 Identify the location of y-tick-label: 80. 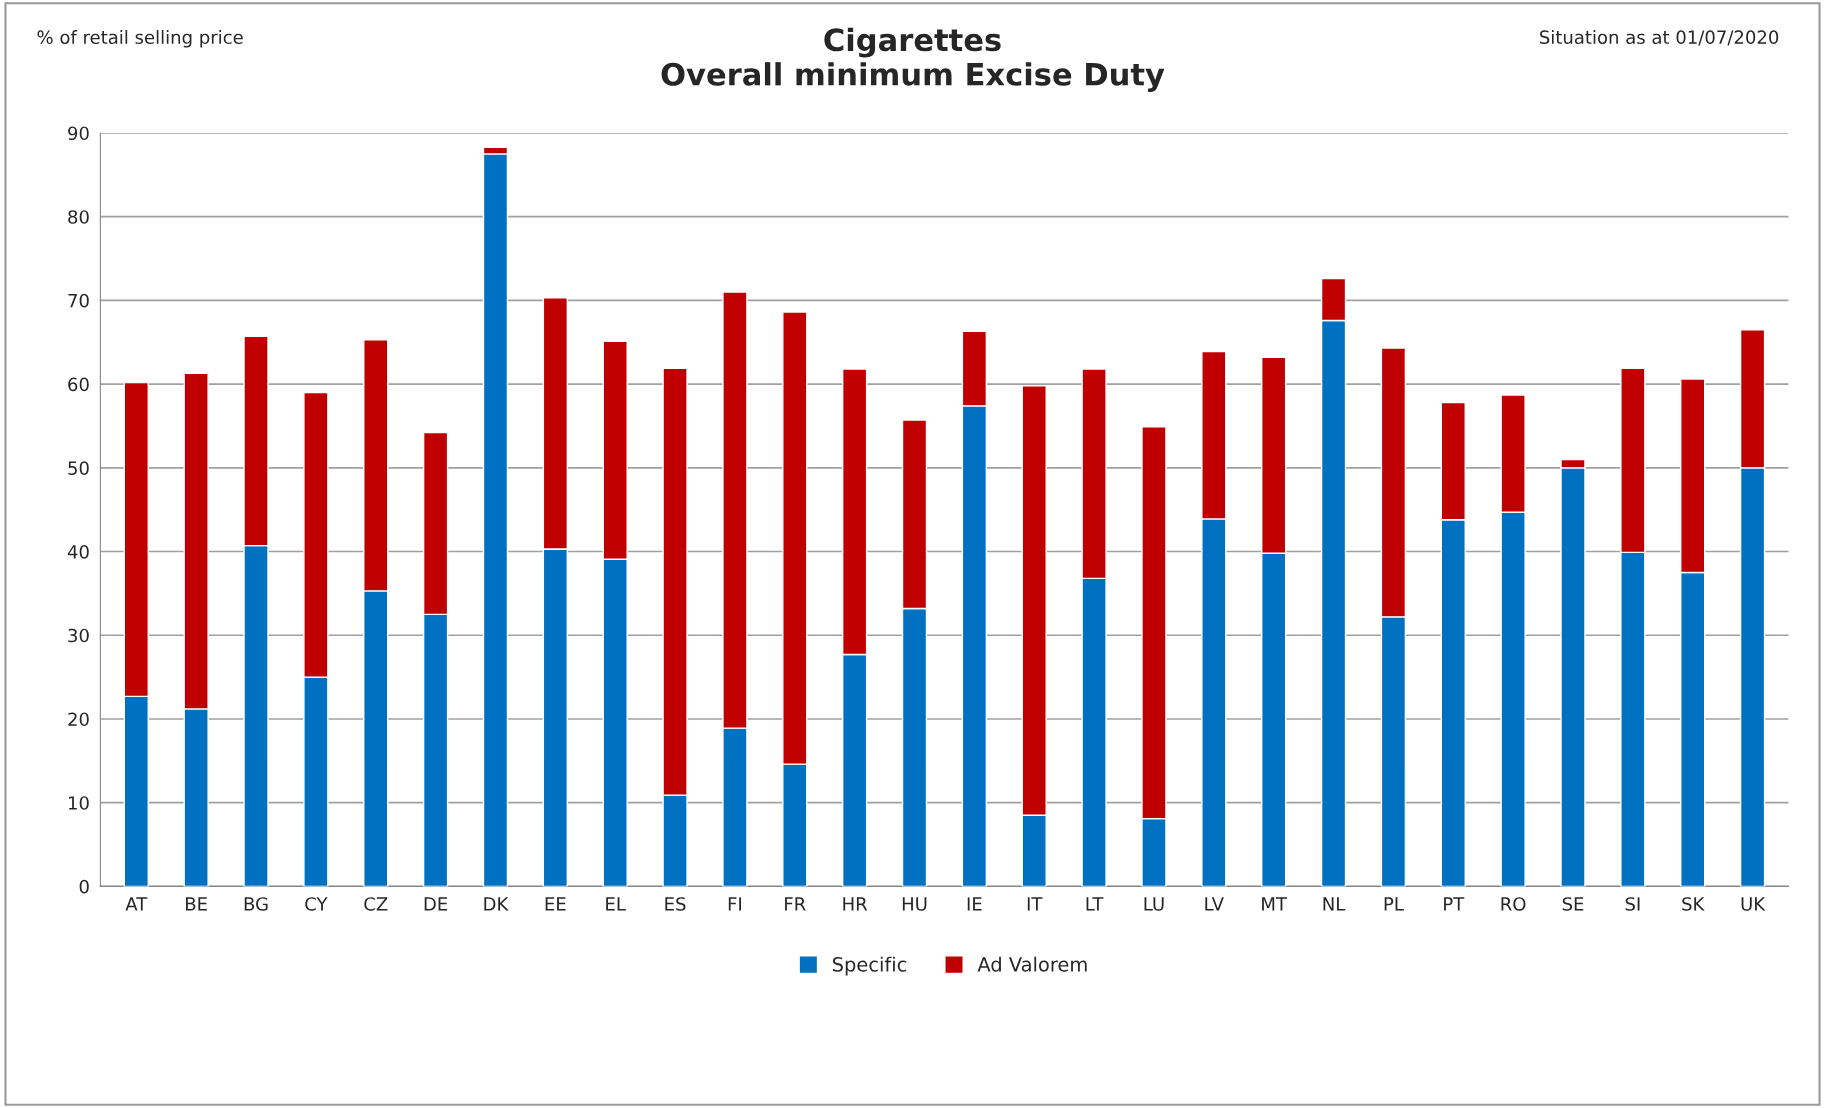
(78, 217).